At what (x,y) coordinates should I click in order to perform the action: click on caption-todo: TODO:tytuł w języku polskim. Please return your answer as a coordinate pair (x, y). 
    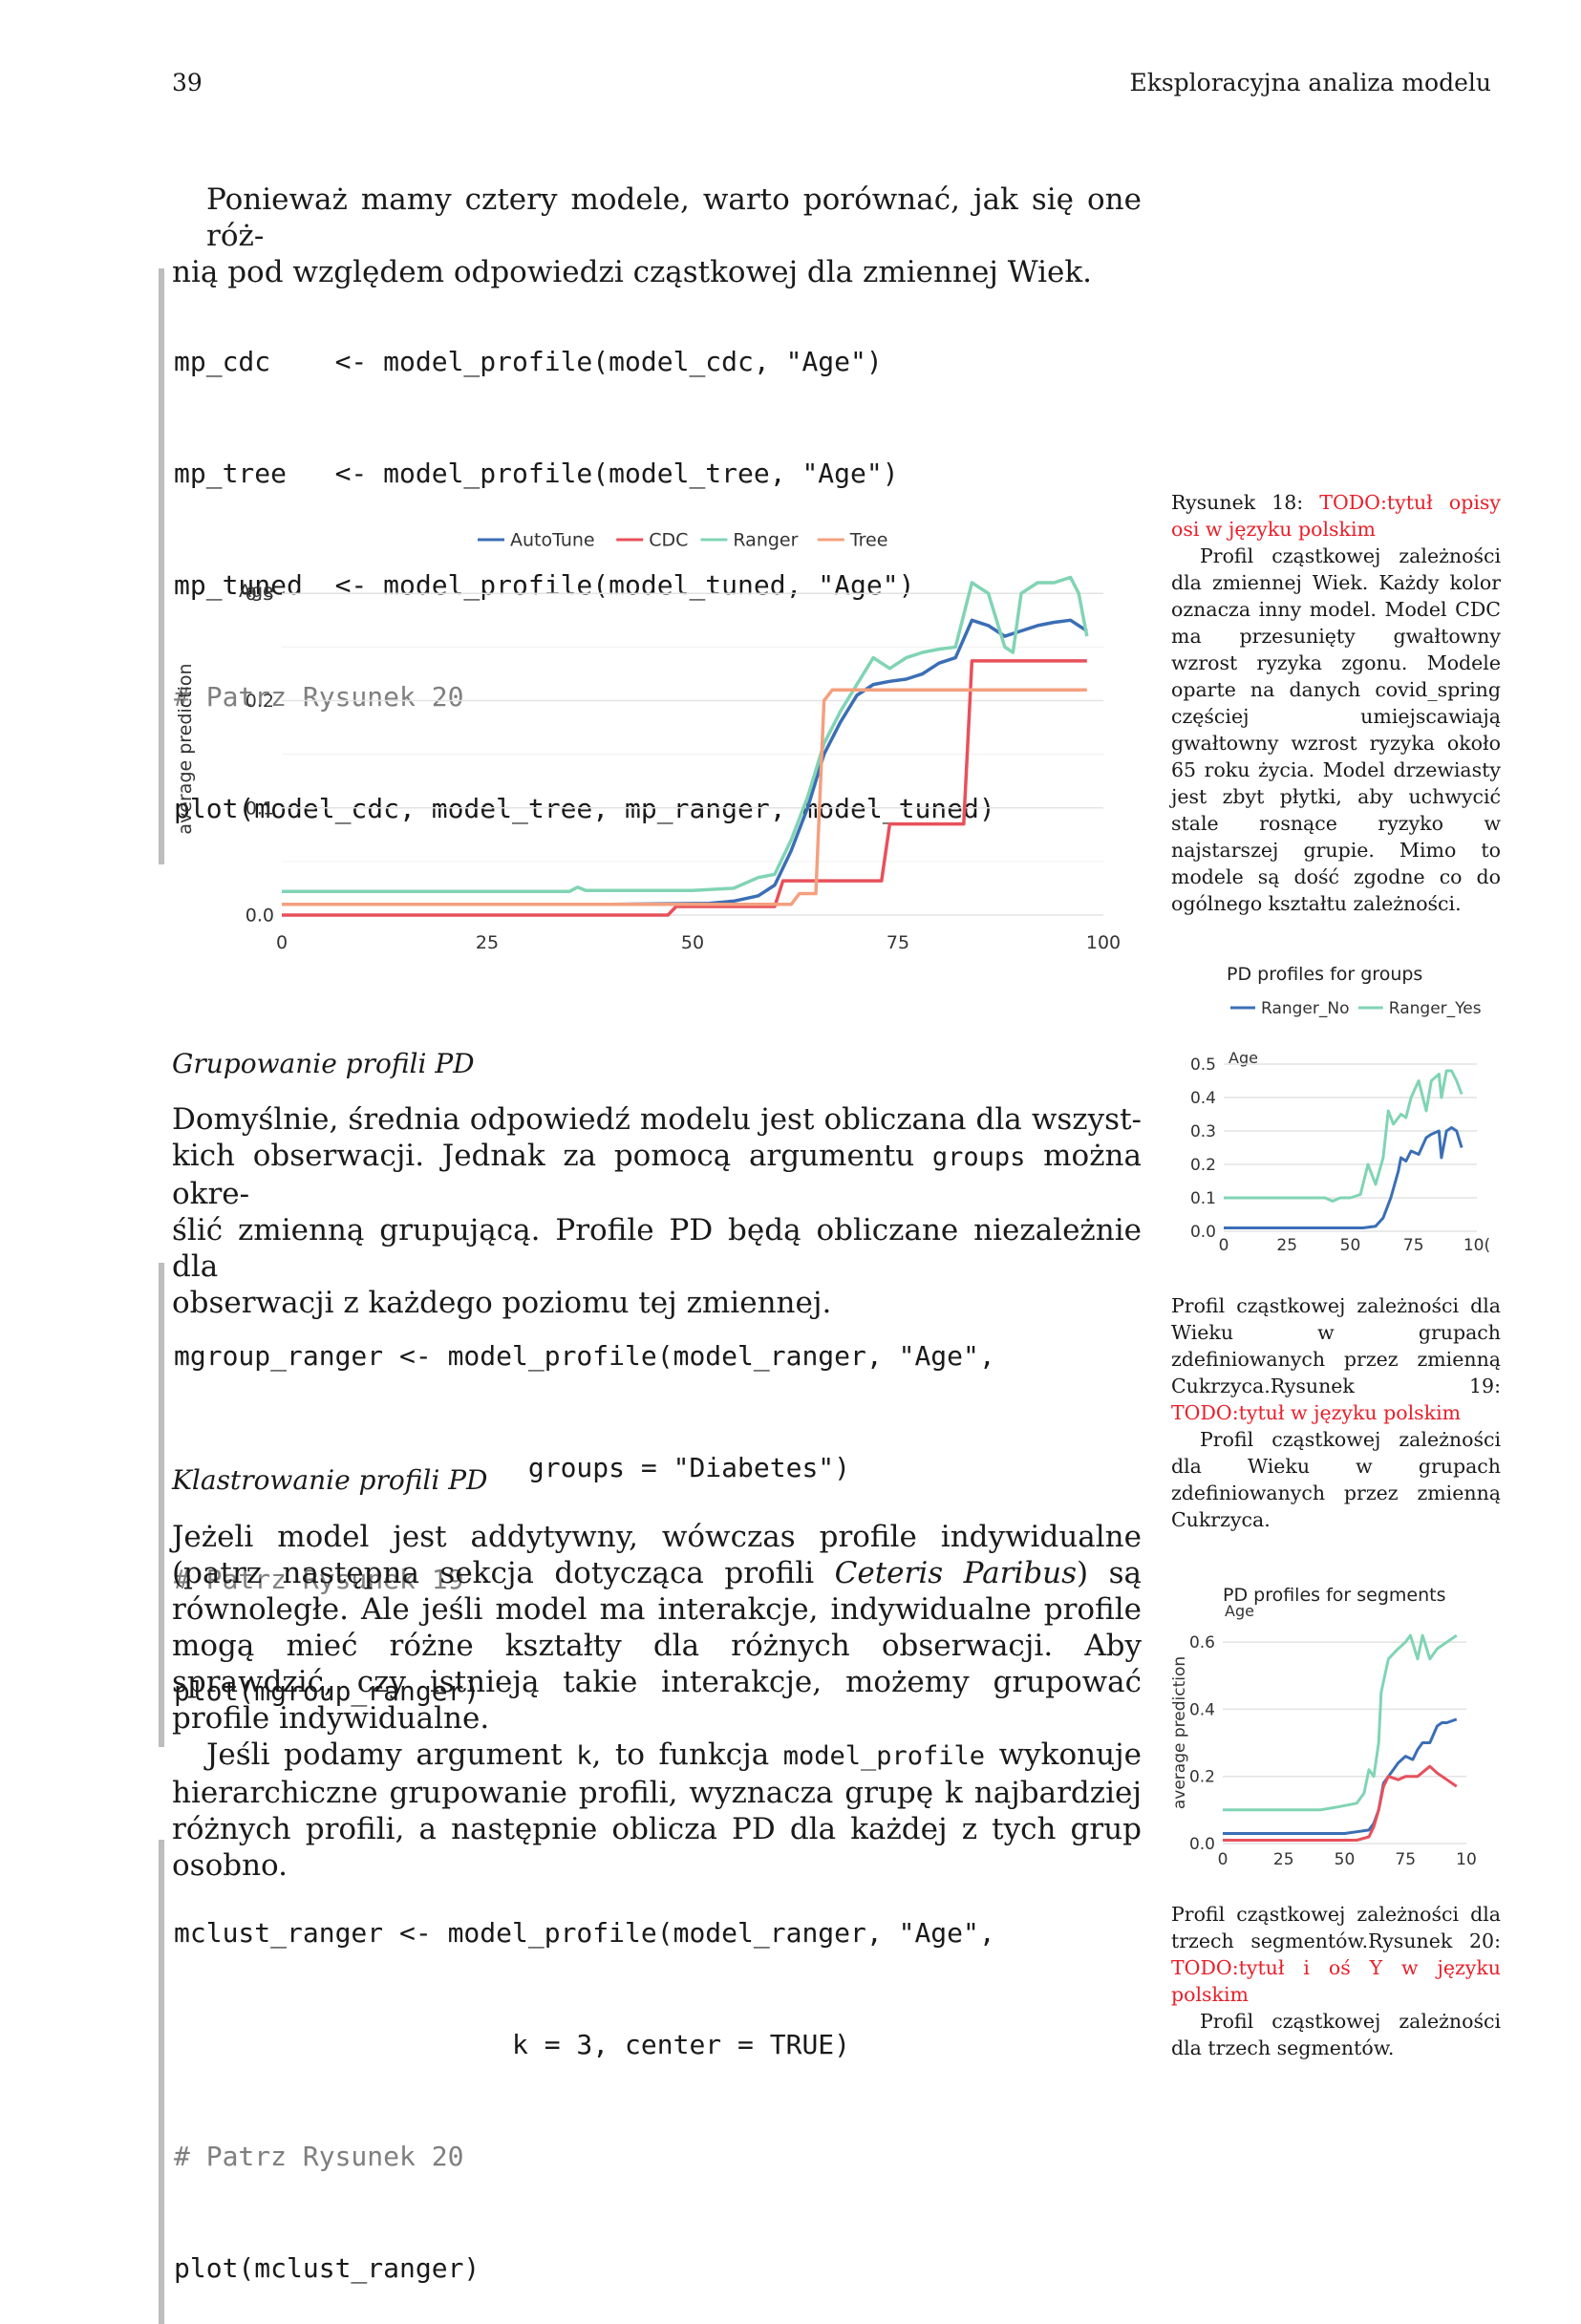
    Looking at the image, I should click on (1316, 1412).